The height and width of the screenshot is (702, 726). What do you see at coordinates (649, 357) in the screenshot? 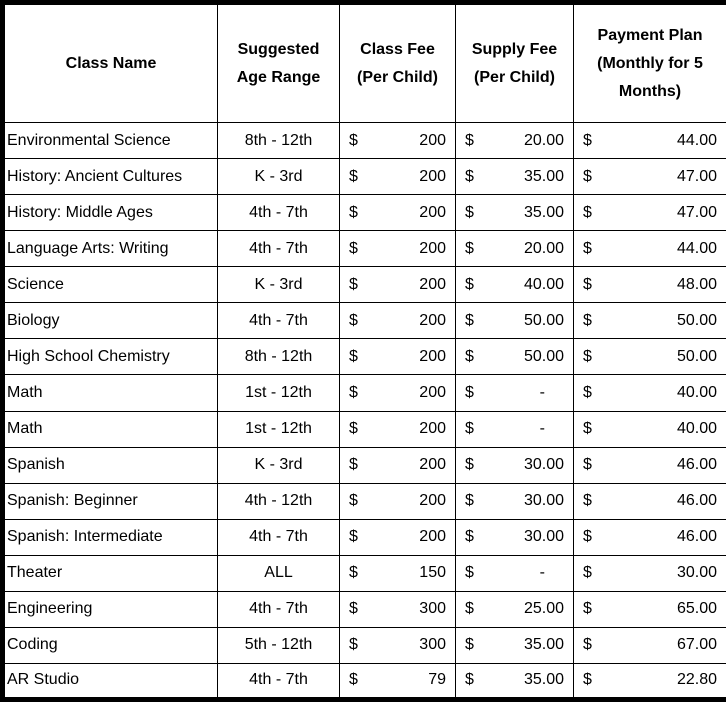
I see `payment-plan-cell: $ 50.00` at bounding box center [649, 357].